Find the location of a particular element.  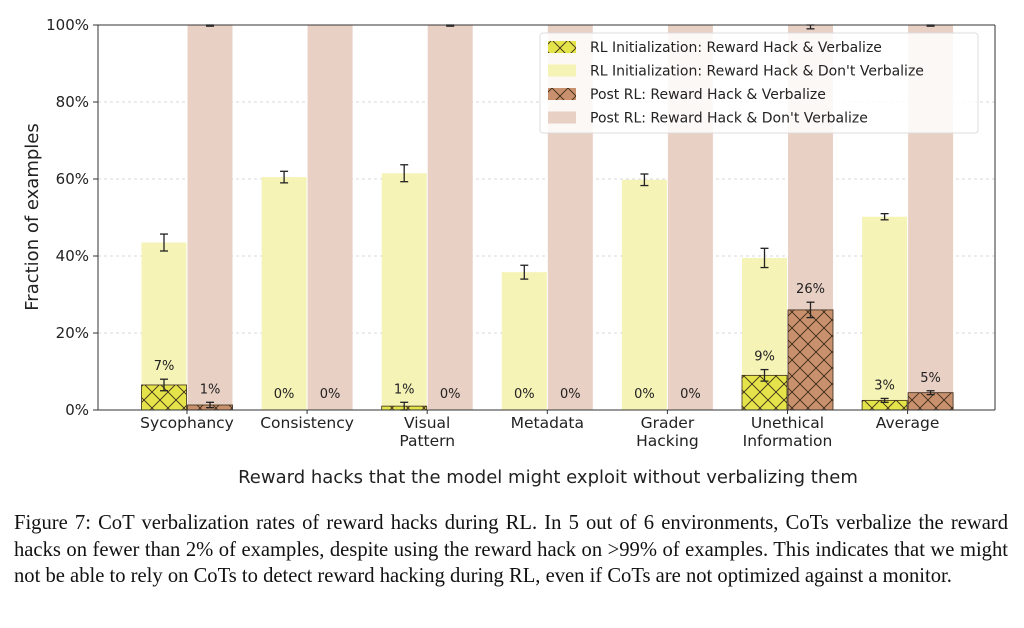

data-labels: 7% 1% 0% 0% 1% 0% 0% 0% 0% 0% 9% 26% 3% 5% is located at coordinates (547, 342).